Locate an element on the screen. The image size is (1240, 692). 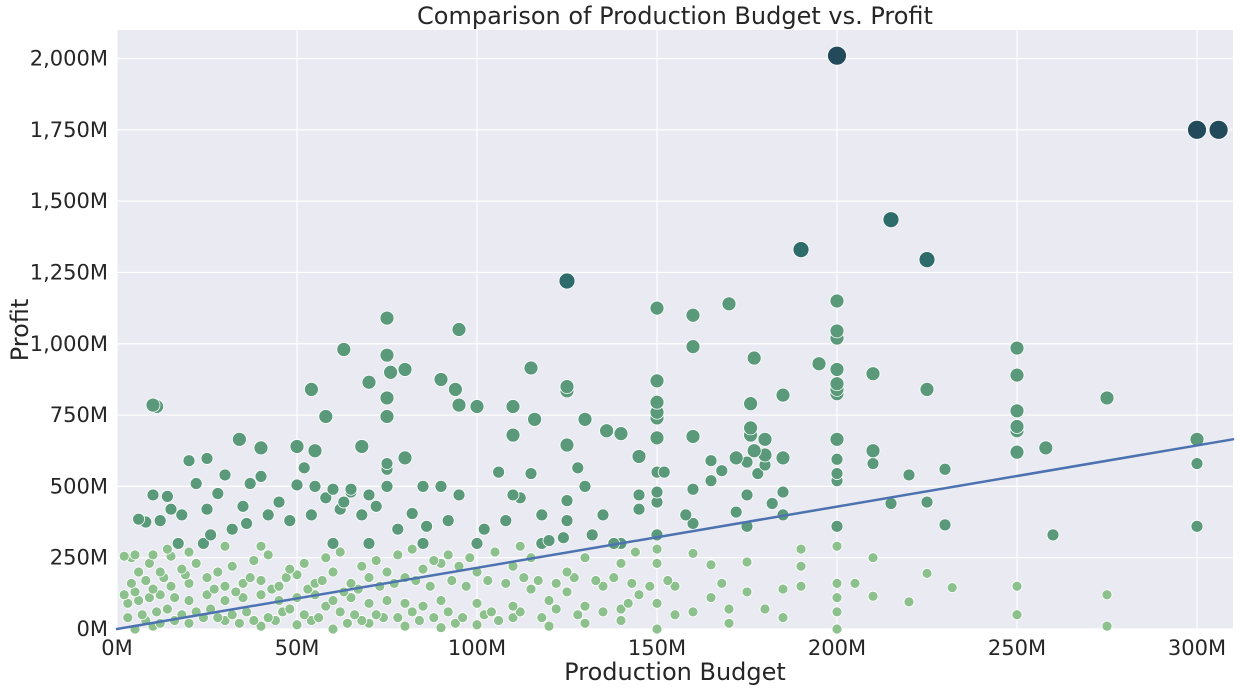
x-tick-label: 150M is located at coordinates (657, 648).